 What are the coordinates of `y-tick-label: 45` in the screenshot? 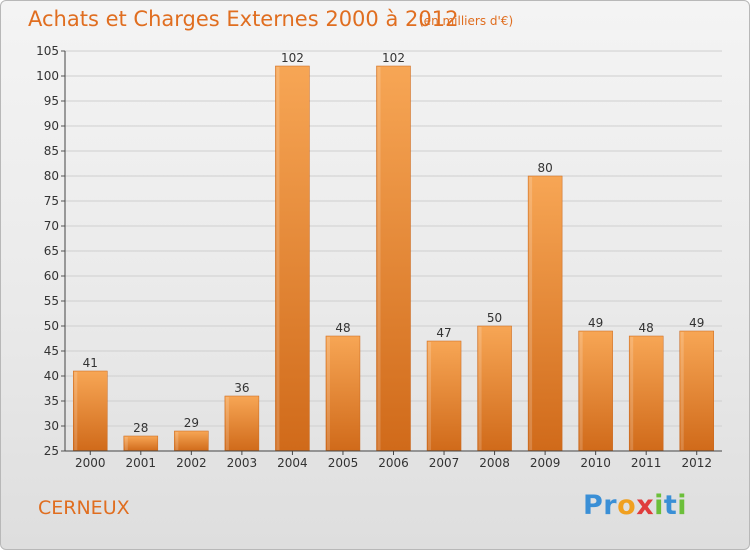 It's located at (51, 351).